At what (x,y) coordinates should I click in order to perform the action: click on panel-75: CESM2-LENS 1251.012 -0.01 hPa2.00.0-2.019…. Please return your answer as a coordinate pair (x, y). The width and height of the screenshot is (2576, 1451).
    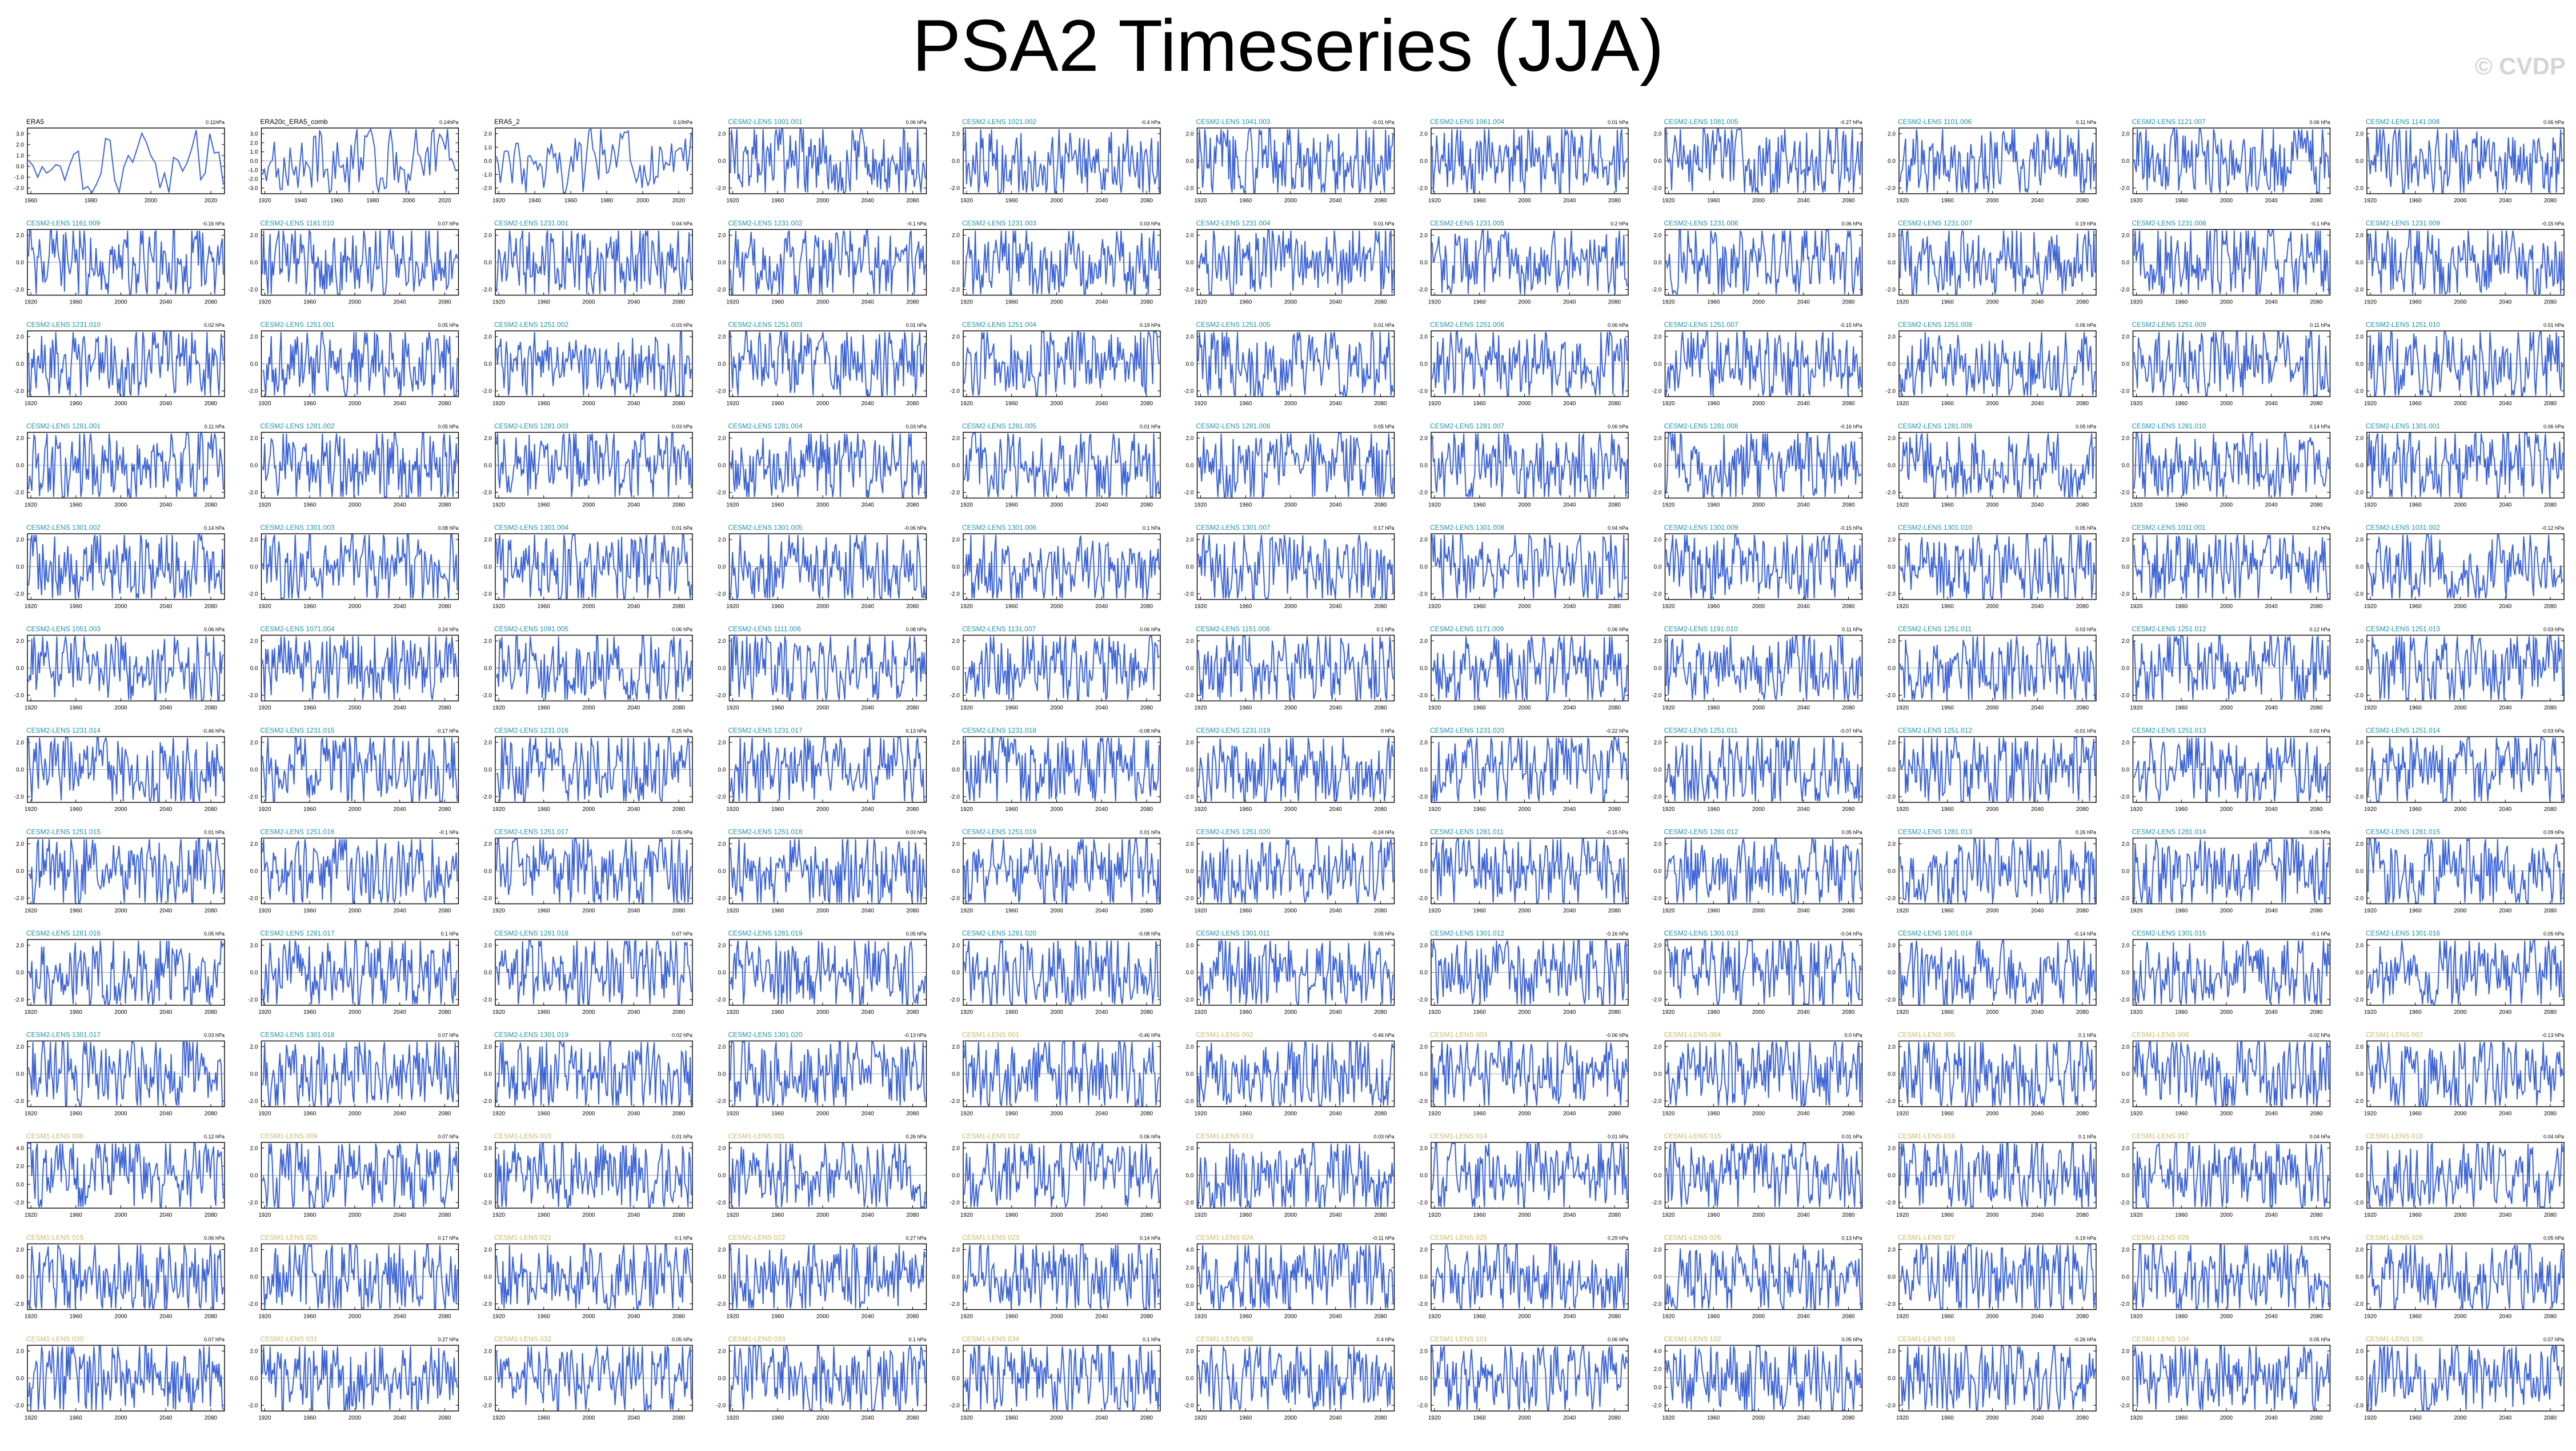
    Looking at the image, I should click on (1991, 769).